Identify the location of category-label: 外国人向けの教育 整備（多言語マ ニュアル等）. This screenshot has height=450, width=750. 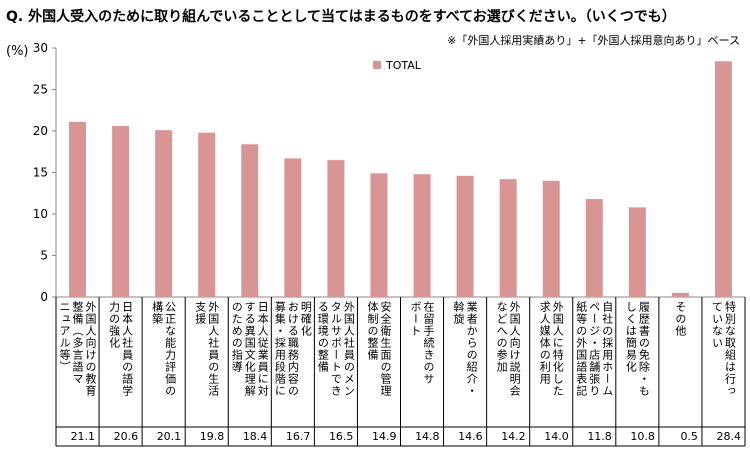
(78, 349).